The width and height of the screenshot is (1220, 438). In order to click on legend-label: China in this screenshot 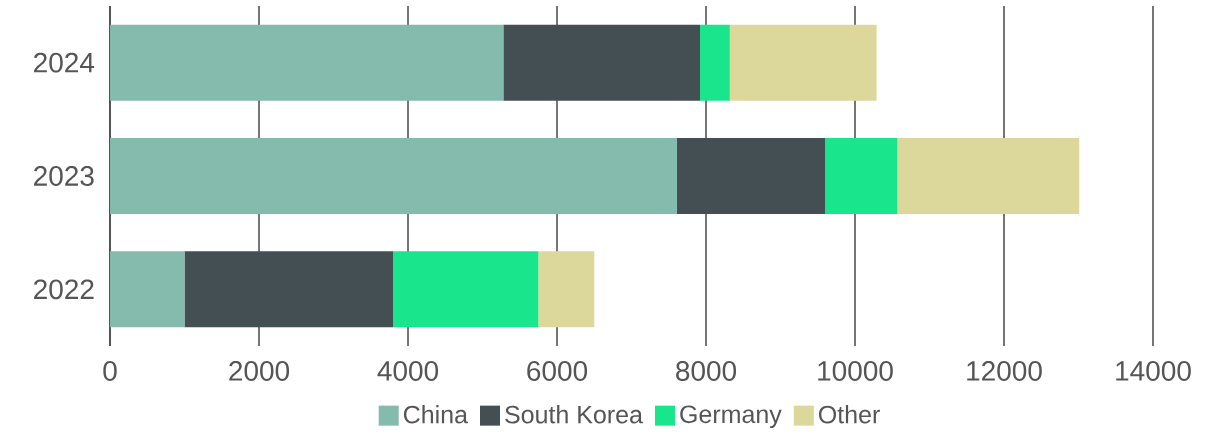, I will do `click(435, 414)`.